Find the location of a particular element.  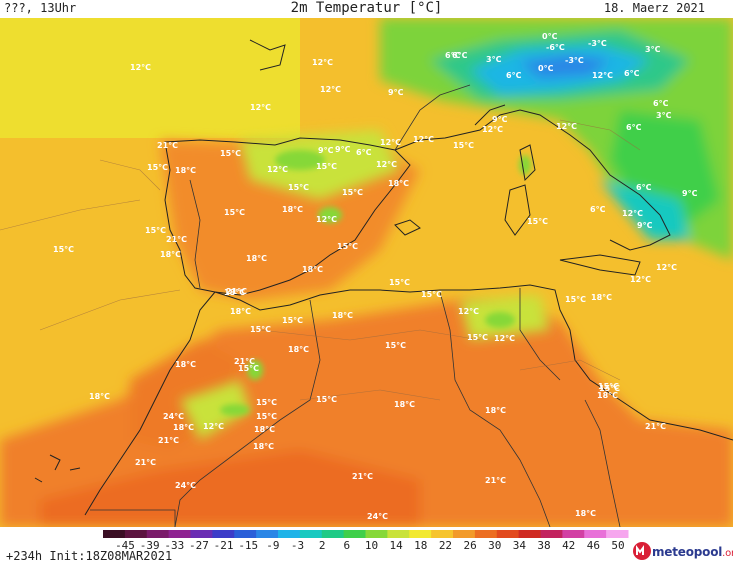

colorbar-tick-label: -3 is located at coordinates (297, 545).